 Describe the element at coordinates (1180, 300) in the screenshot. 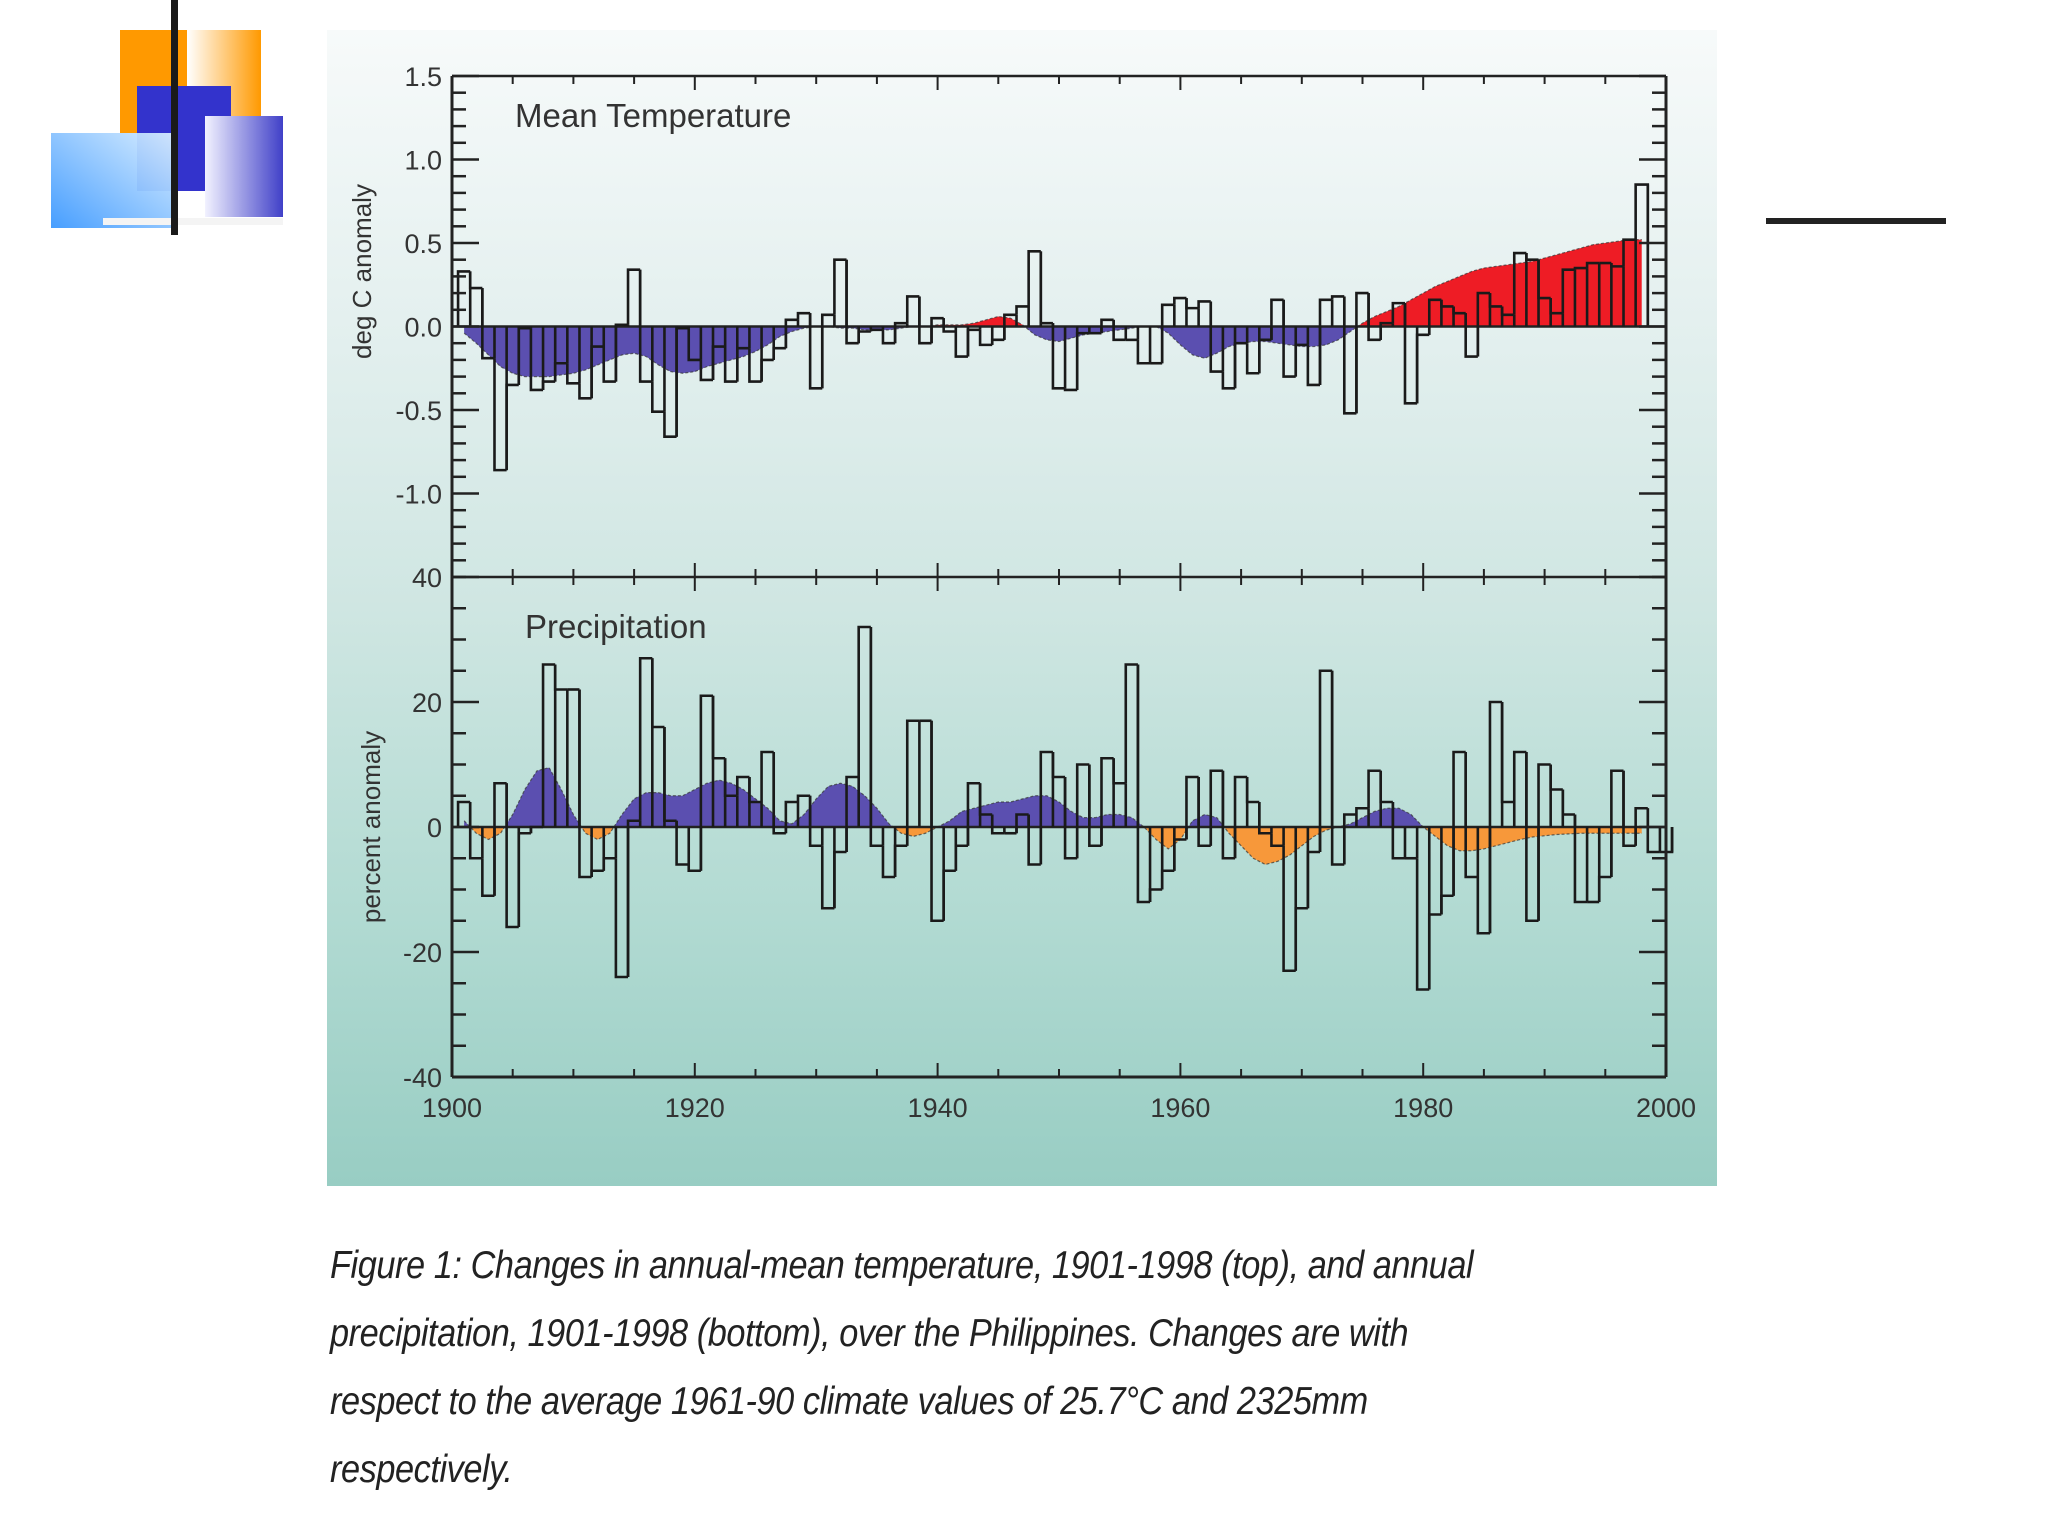

I see `temperature-annual-step-1960` at that location.